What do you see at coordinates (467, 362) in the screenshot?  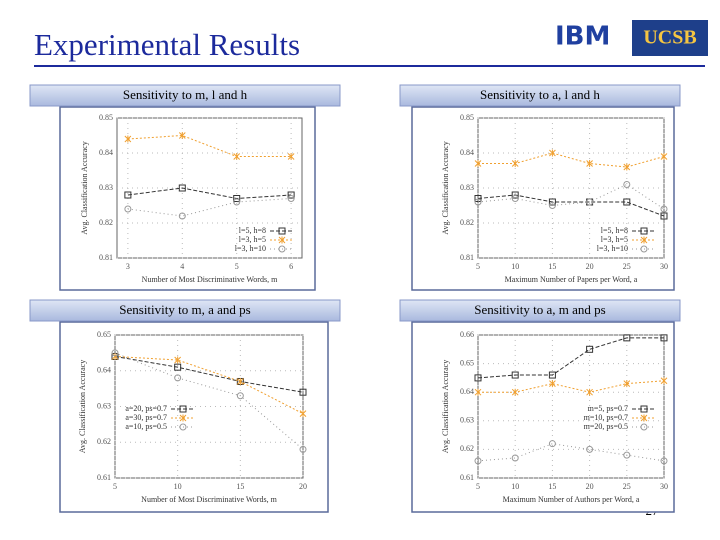 I see `y-tick-label: 0.65` at bounding box center [467, 362].